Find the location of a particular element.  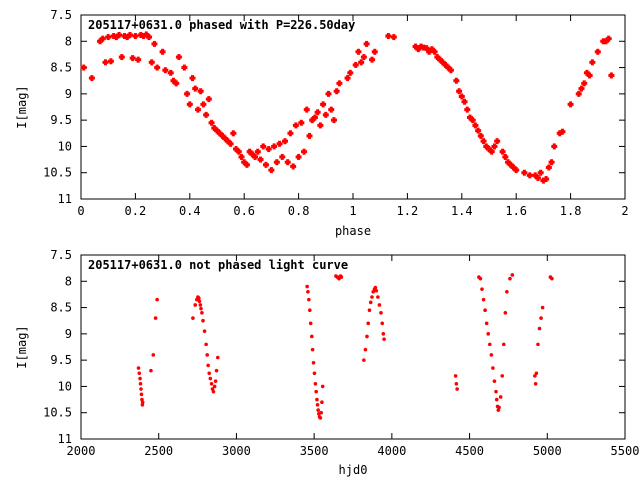

x-tick-label: 2000 is located at coordinates (81, 451).